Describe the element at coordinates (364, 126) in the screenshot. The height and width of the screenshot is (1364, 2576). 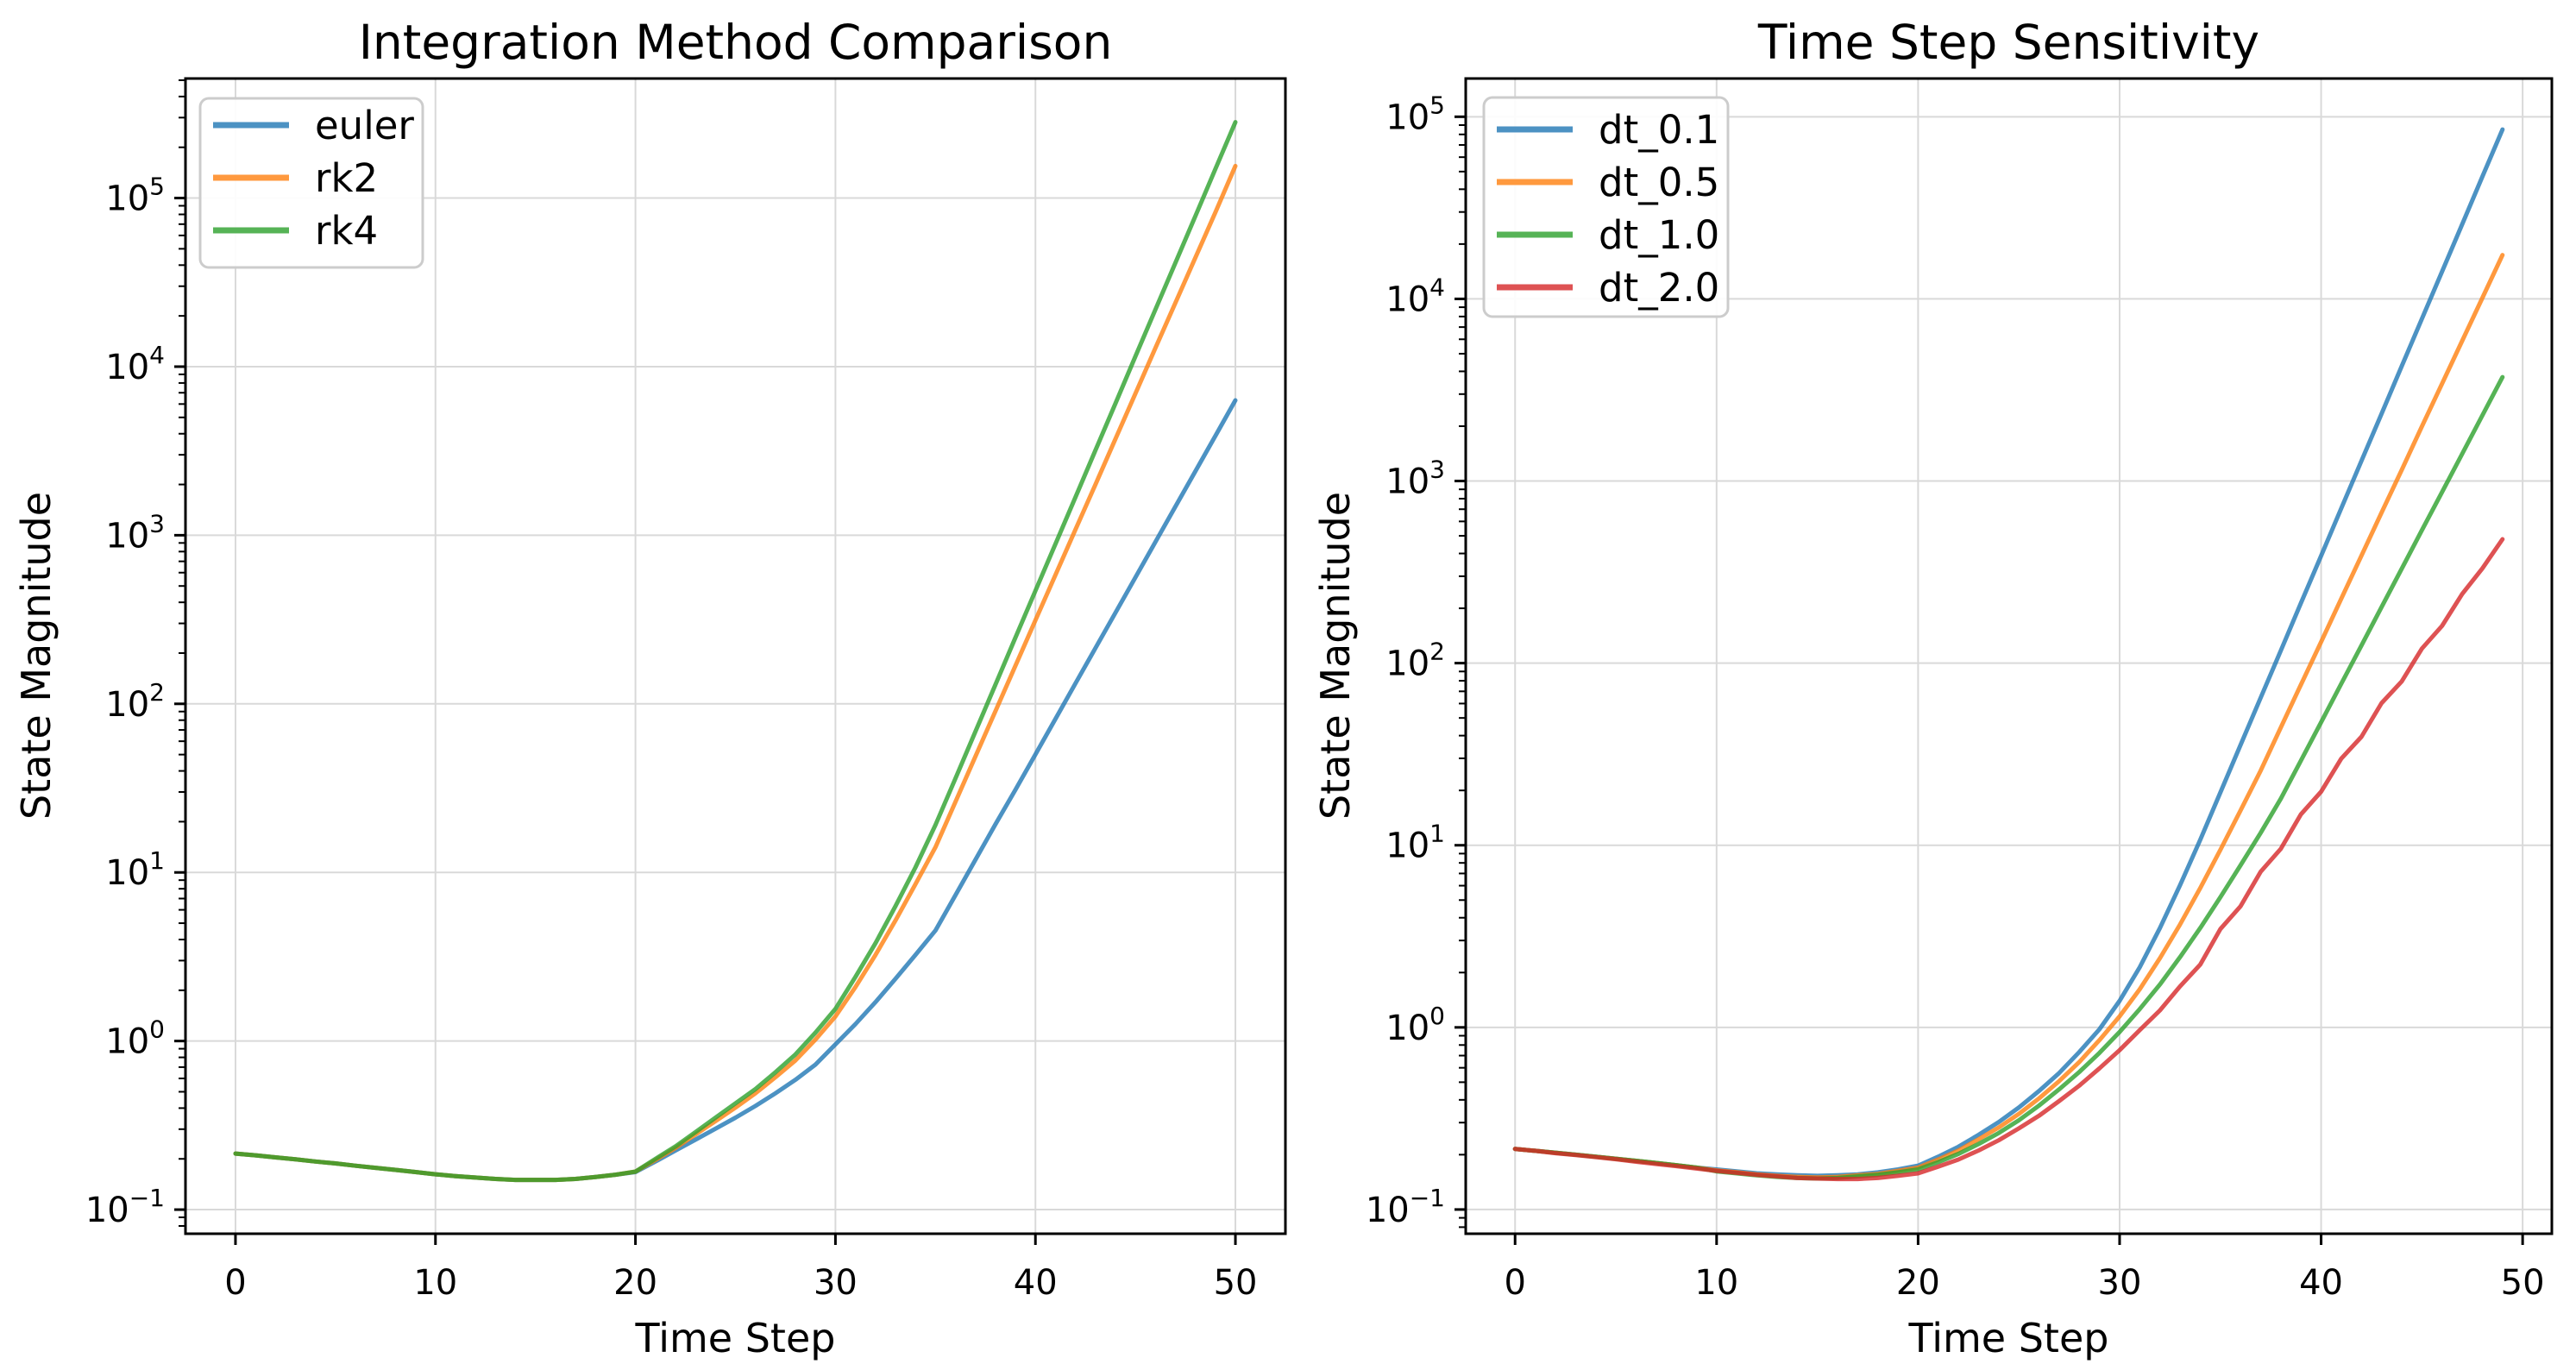
I see `legend-label-euler: euler` at that location.